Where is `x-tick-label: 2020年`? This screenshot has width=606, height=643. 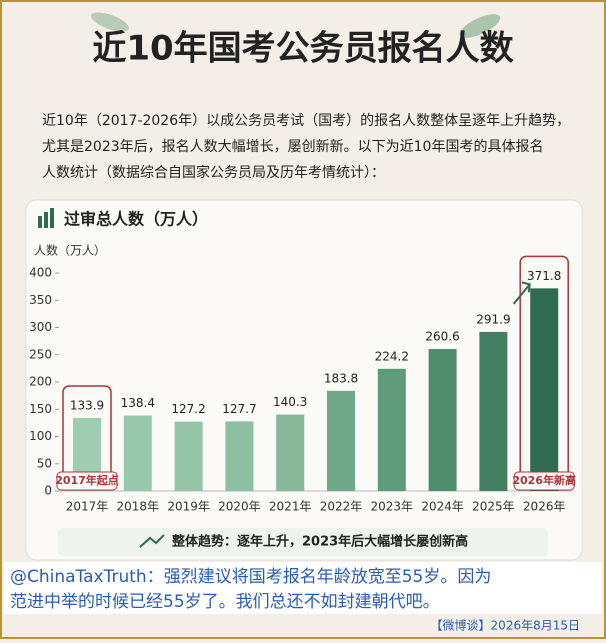
x-tick-label: 2020年 is located at coordinates (239, 507).